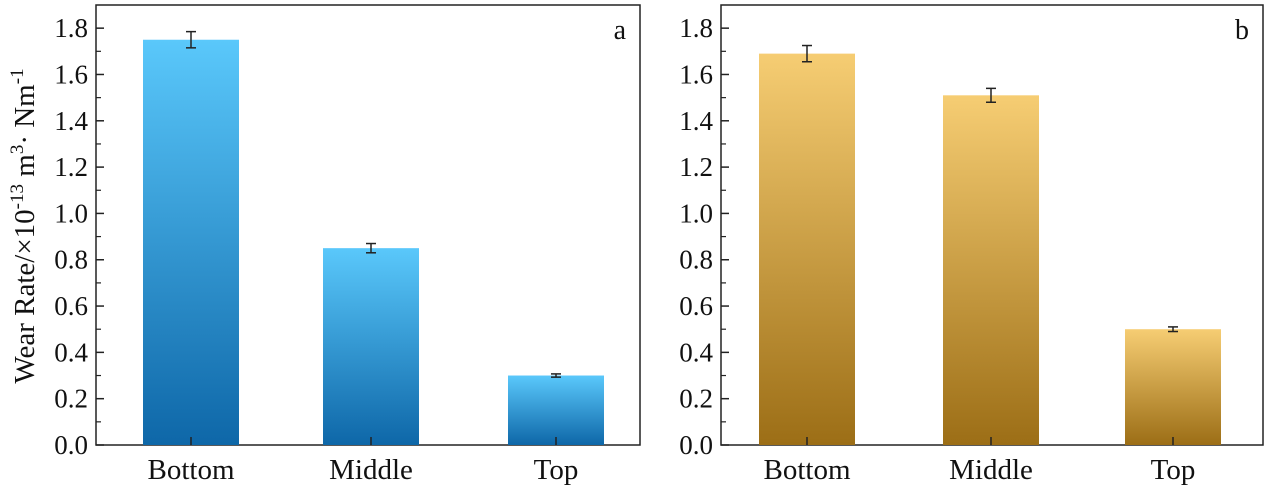 Image resolution: width=1267 pixels, height=497 pixels. What do you see at coordinates (620, 30) in the screenshot?
I see `panel-label: a` at bounding box center [620, 30].